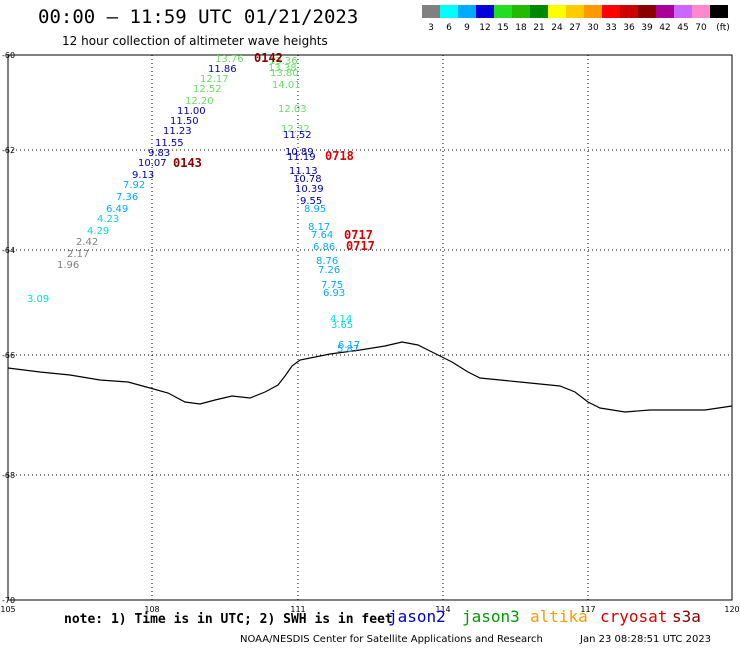 This screenshot has height=650, width=740. Describe the element at coordinates (143, 175) in the screenshot. I see `wave-height-label: 9.13` at that location.